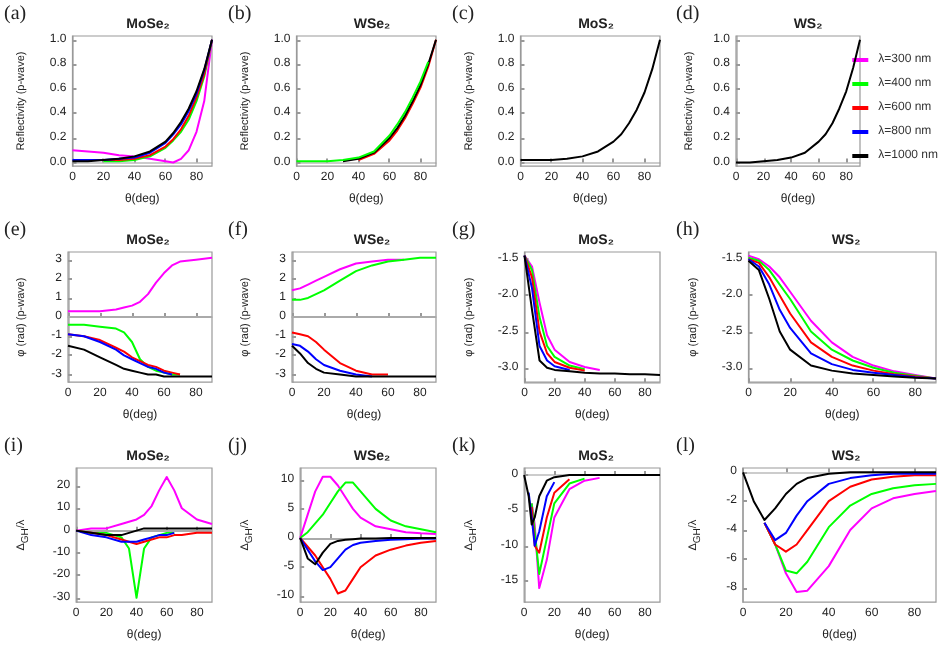 Image resolution: width=948 pixels, height=652 pixels. Describe the element at coordinates (685, 446) in the screenshot. I see `text: (l)` at that location.